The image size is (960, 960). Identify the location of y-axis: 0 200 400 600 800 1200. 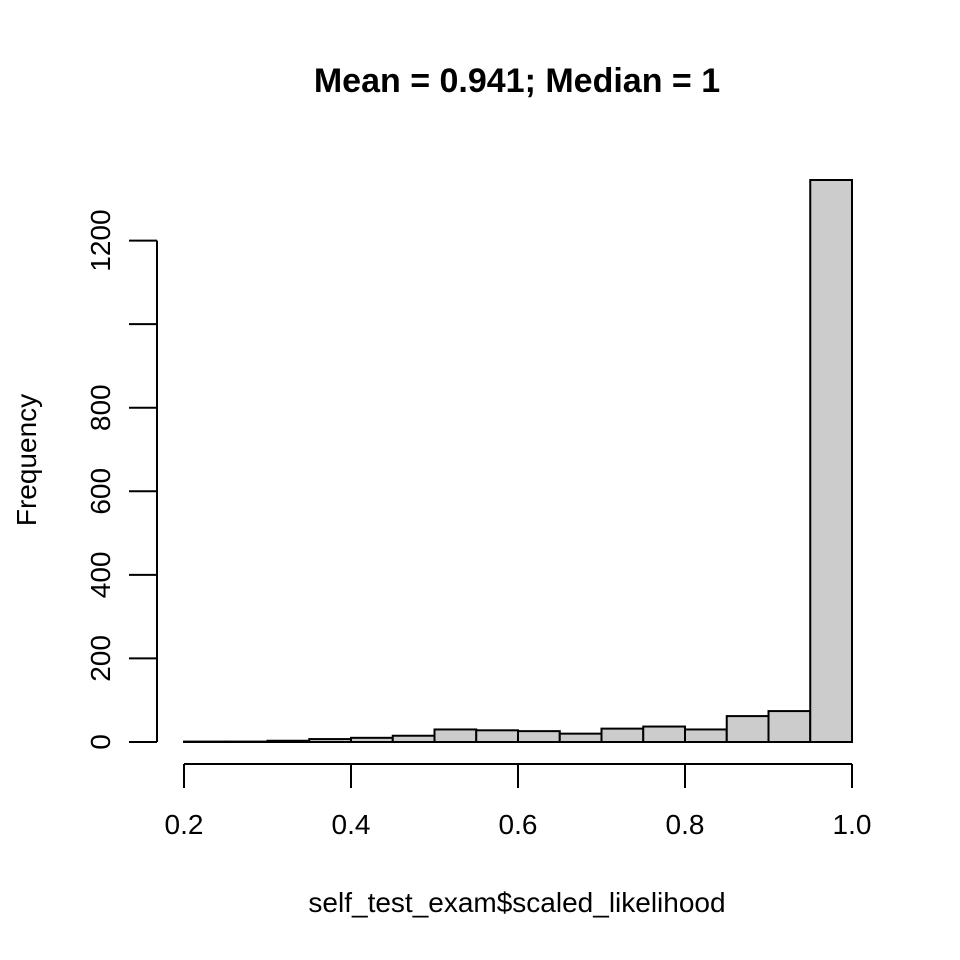
(121, 479).